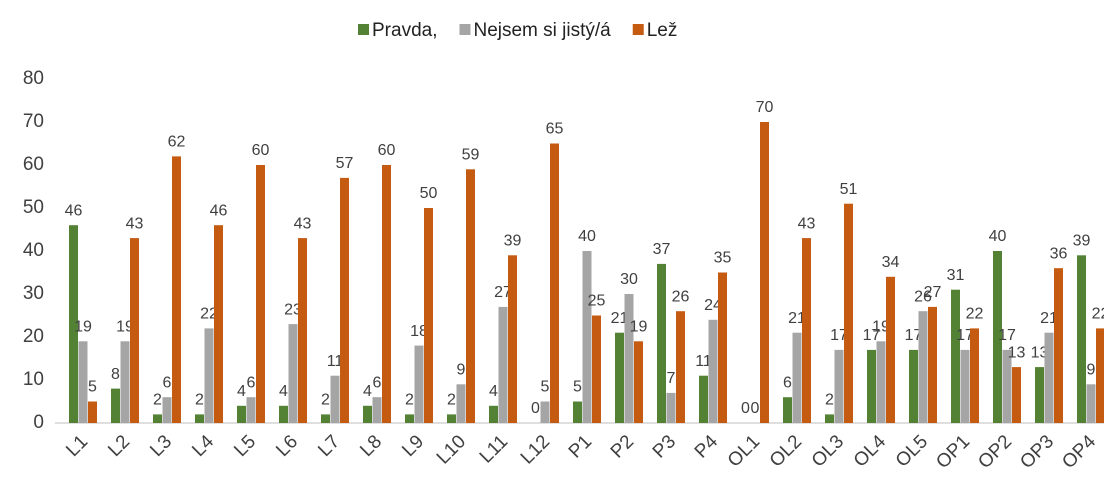 This screenshot has height=477, width=1104. I want to click on x-tick-label: L9, so click(413, 446).